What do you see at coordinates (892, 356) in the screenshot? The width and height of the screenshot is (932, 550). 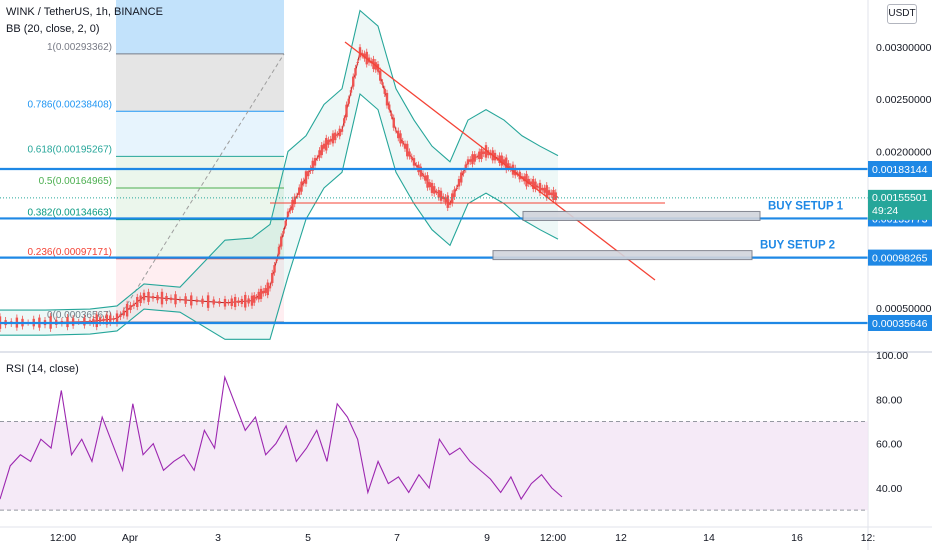 I see `rsi-tick-label: 100.00` at bounding box center [892, 356].